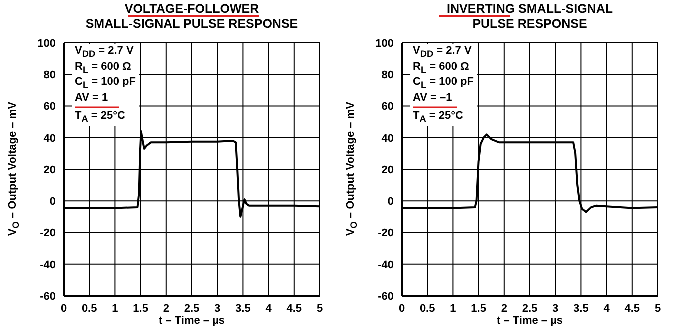  I want to click on chart-title: VOLTAGE-FOLLOWER, so click(192, 9).